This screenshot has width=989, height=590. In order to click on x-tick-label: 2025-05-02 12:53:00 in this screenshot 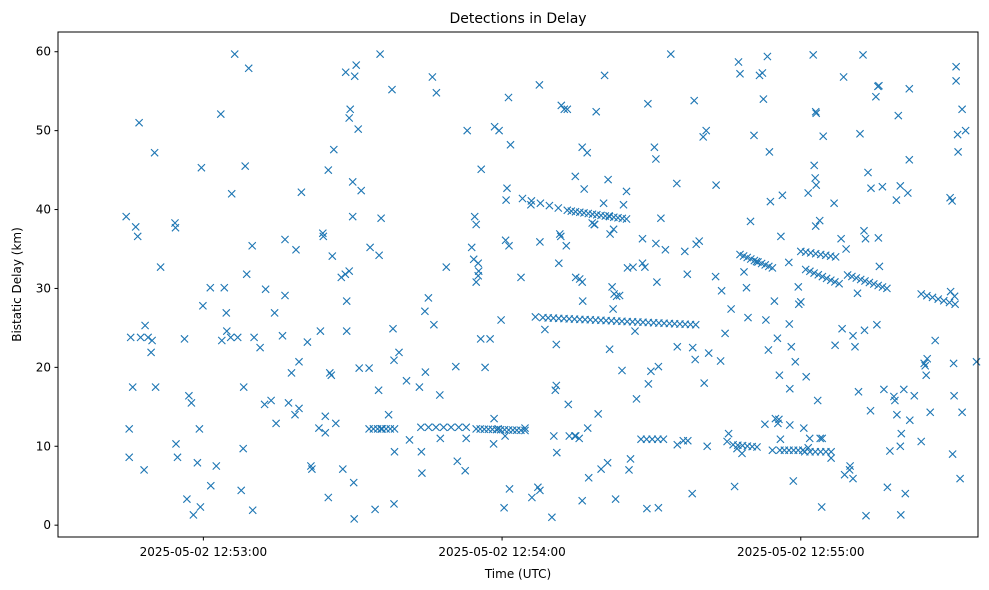, I will do `click(203, 552)`.